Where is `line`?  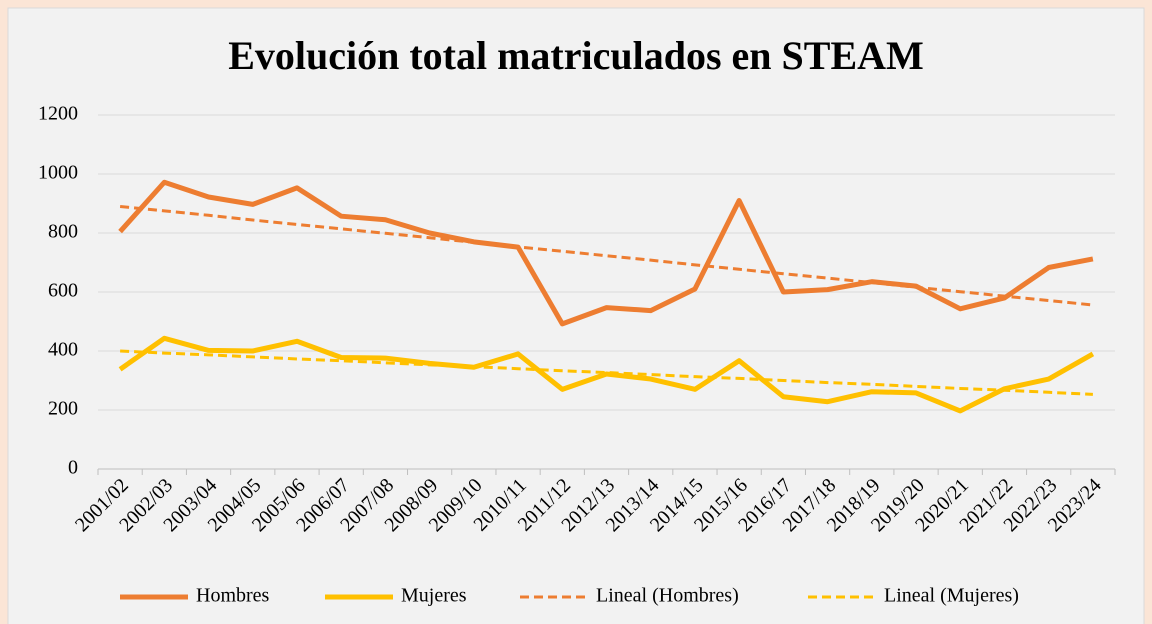 line is located at coordinates (606, 374).